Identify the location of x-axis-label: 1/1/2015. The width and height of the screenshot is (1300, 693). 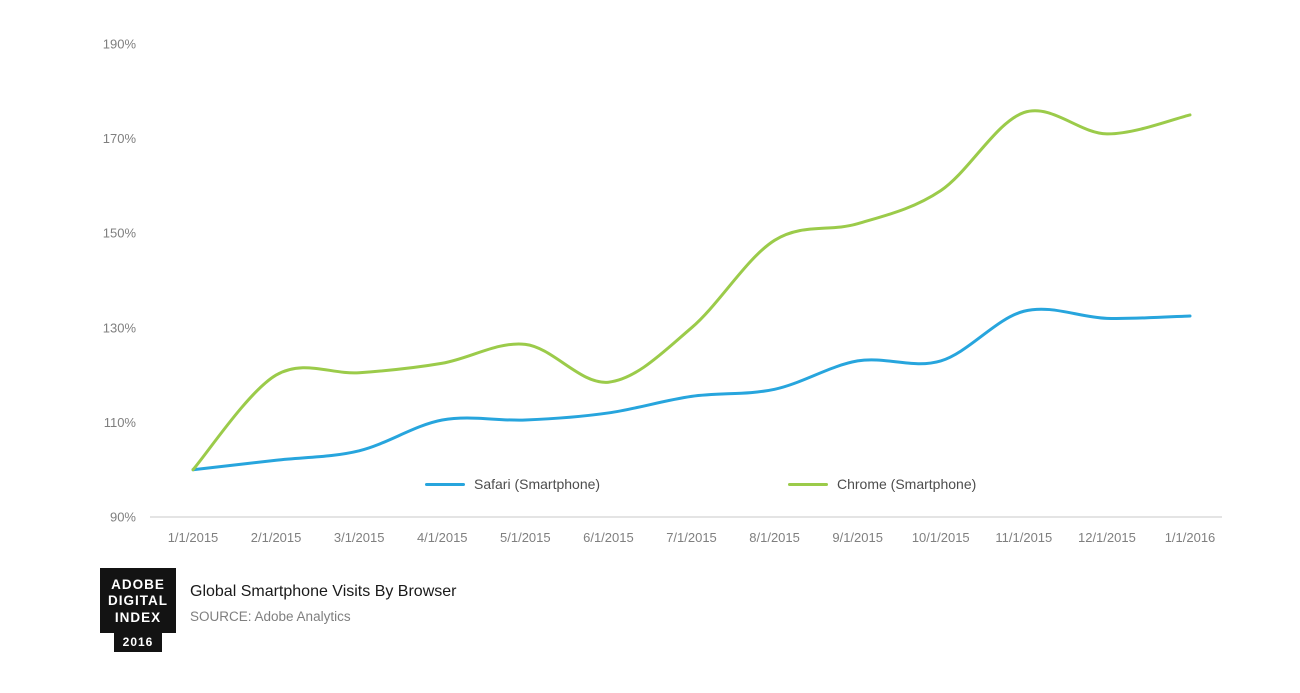
(193, 537).